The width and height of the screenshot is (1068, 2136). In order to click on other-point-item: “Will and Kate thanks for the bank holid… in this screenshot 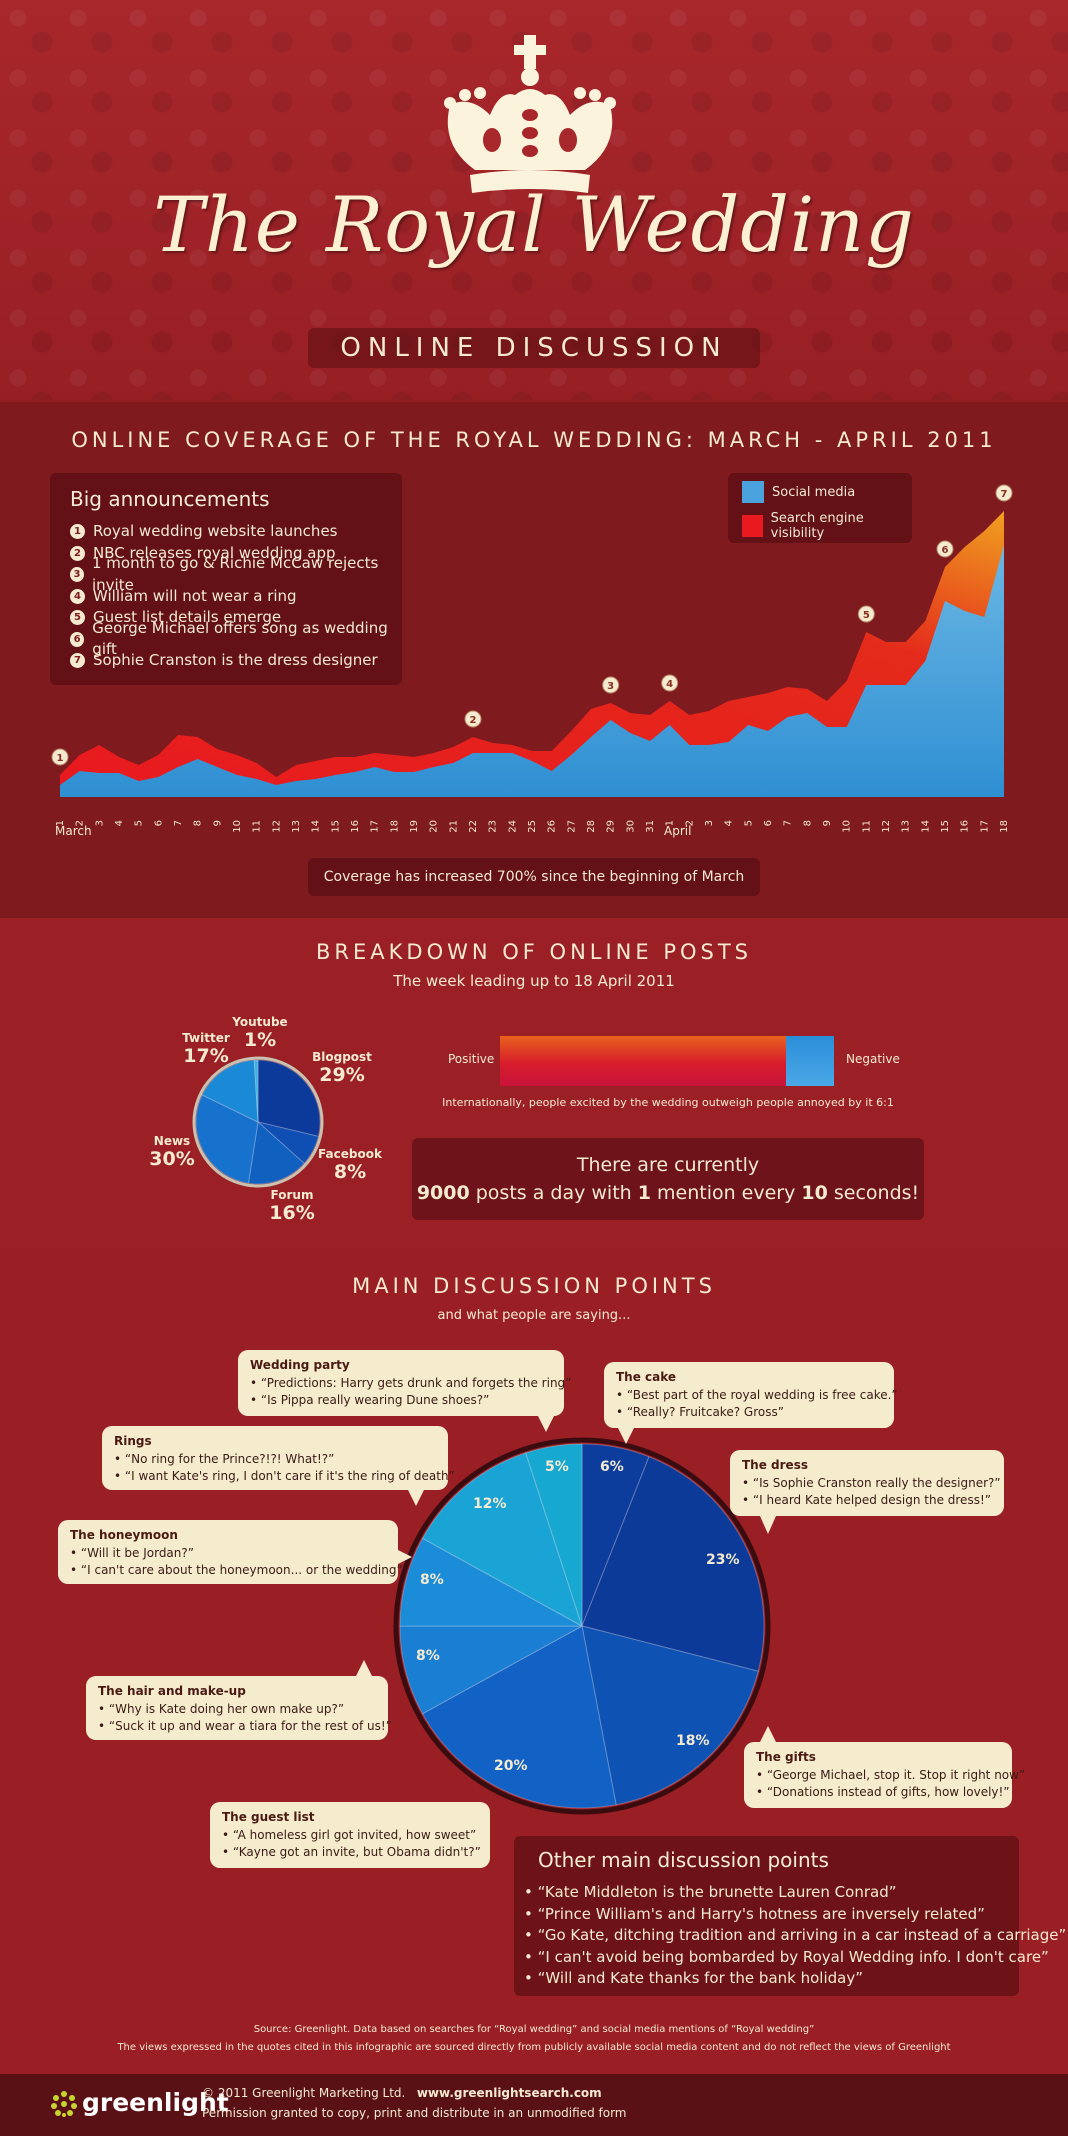, I will do `click(795, 1979)`.